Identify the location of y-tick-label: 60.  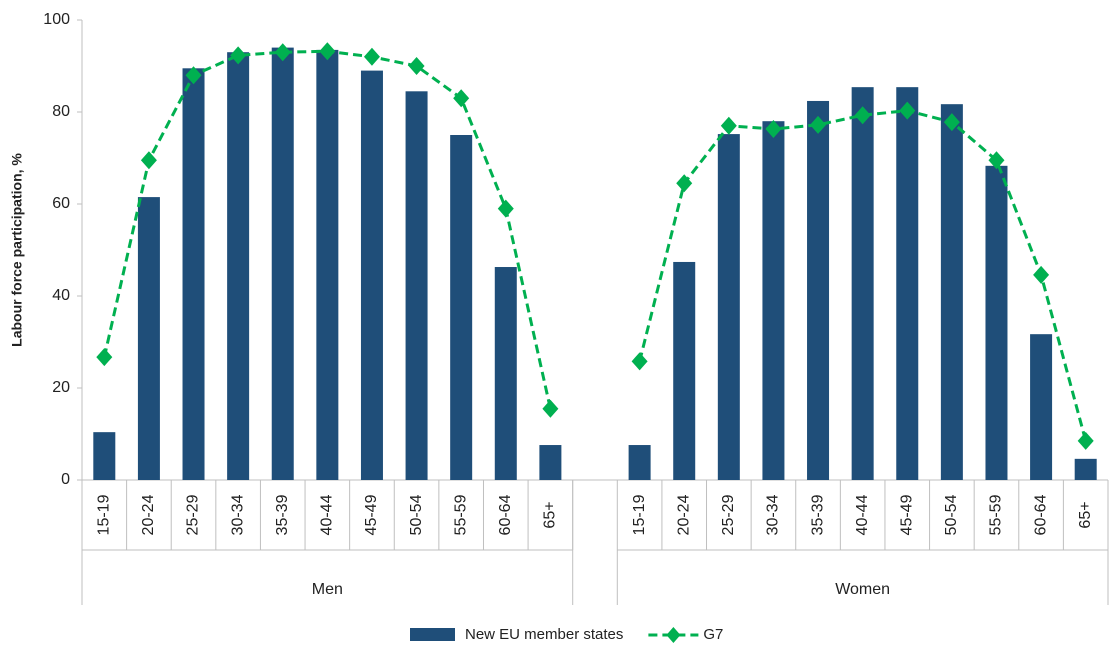
(61, 203).